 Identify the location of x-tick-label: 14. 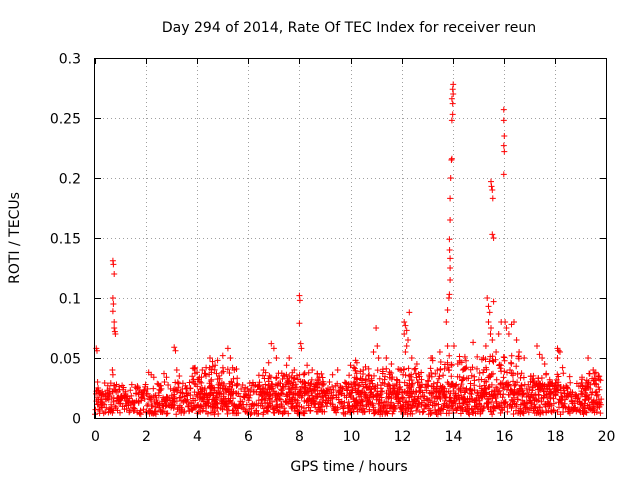
(454, 437).